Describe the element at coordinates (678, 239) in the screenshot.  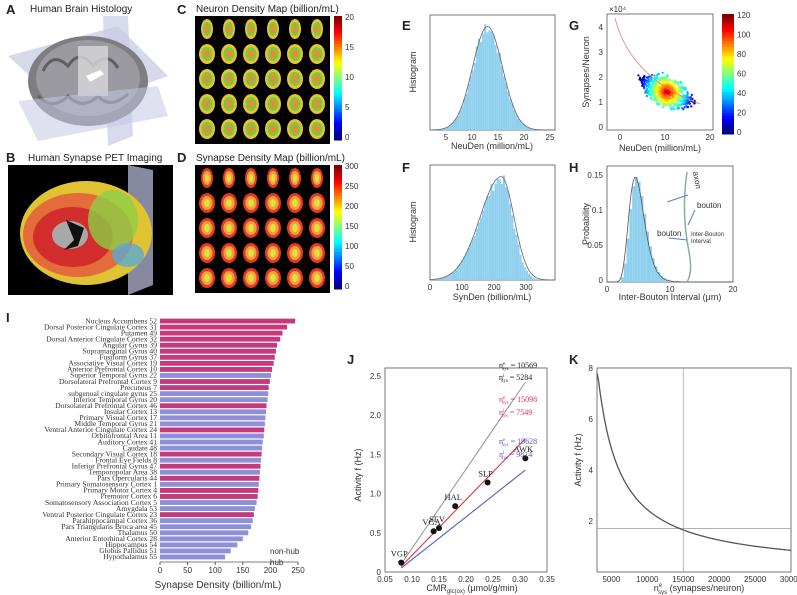
I see `bouton-arrow` at that location.